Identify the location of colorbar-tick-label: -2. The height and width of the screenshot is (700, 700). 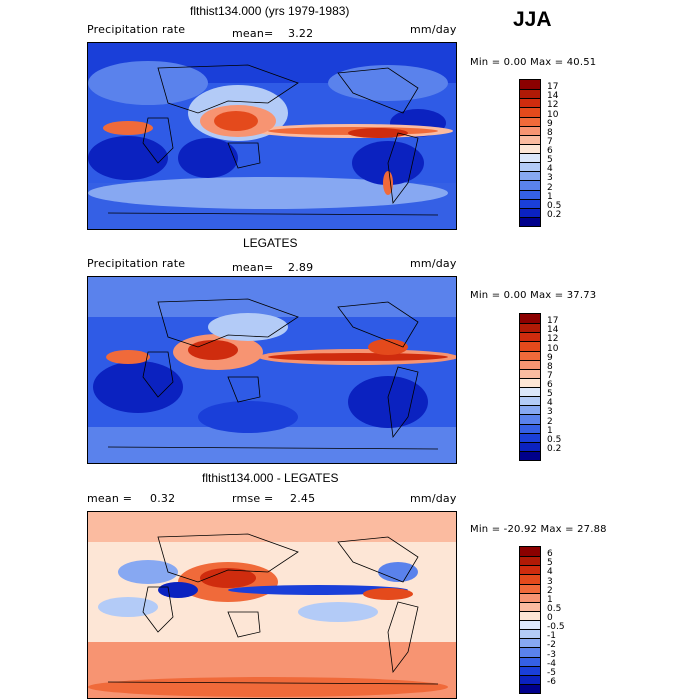
(551, 645).